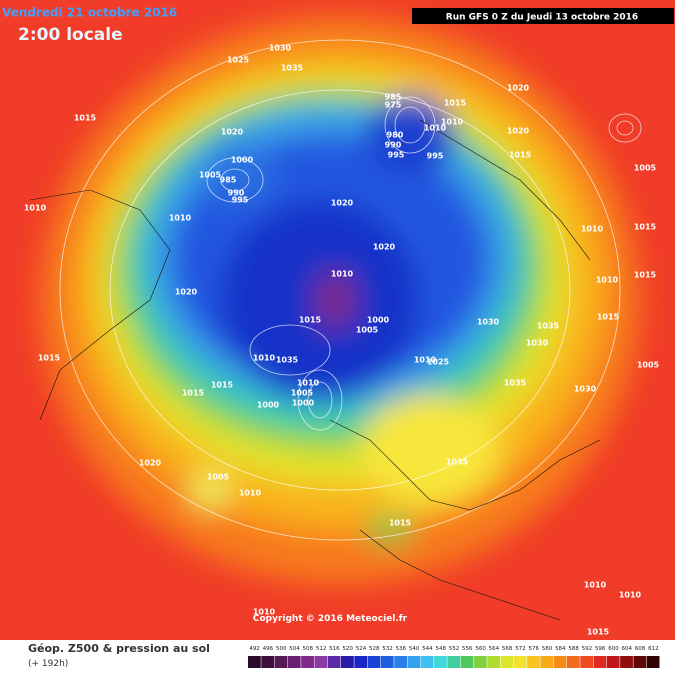 Image resolution: width=675 pixels, height=675 pixels. What do you see at coordinates (321, 649) in the screenshot?
I see `scale-label: 512` at bounding box center [321, 649].